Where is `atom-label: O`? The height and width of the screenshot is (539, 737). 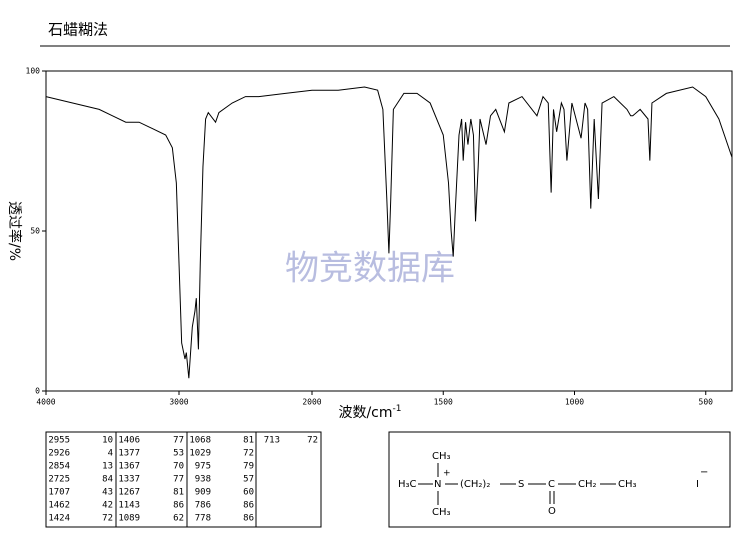
atom-label: O is located at coordinates (552, 511).